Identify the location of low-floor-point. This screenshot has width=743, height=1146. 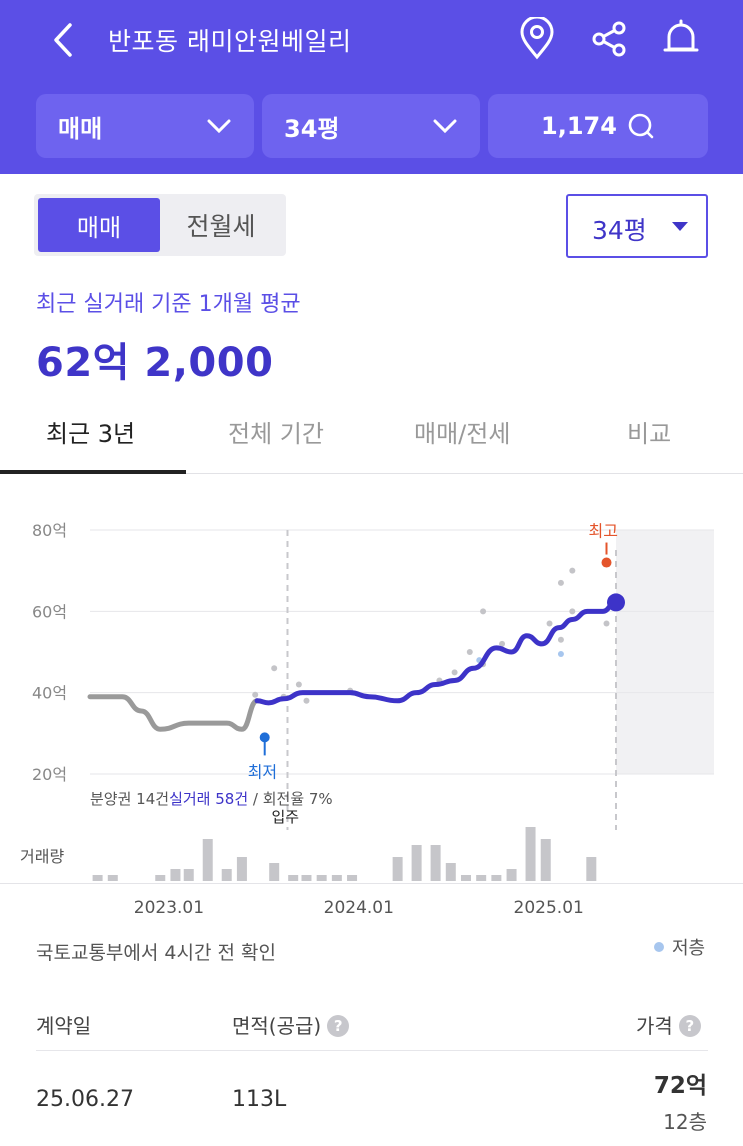
(560, 654).